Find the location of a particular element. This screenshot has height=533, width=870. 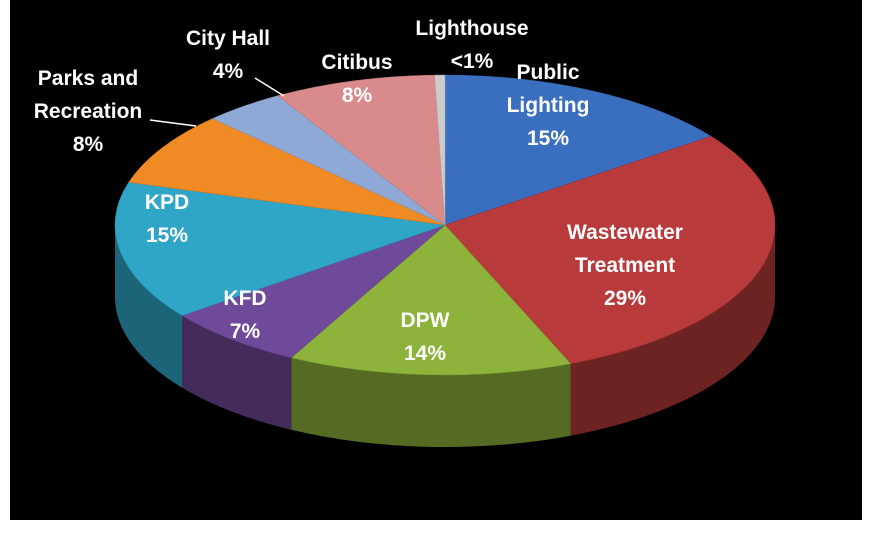

category-name: Public Lighting is located at coordinates (548, 89).